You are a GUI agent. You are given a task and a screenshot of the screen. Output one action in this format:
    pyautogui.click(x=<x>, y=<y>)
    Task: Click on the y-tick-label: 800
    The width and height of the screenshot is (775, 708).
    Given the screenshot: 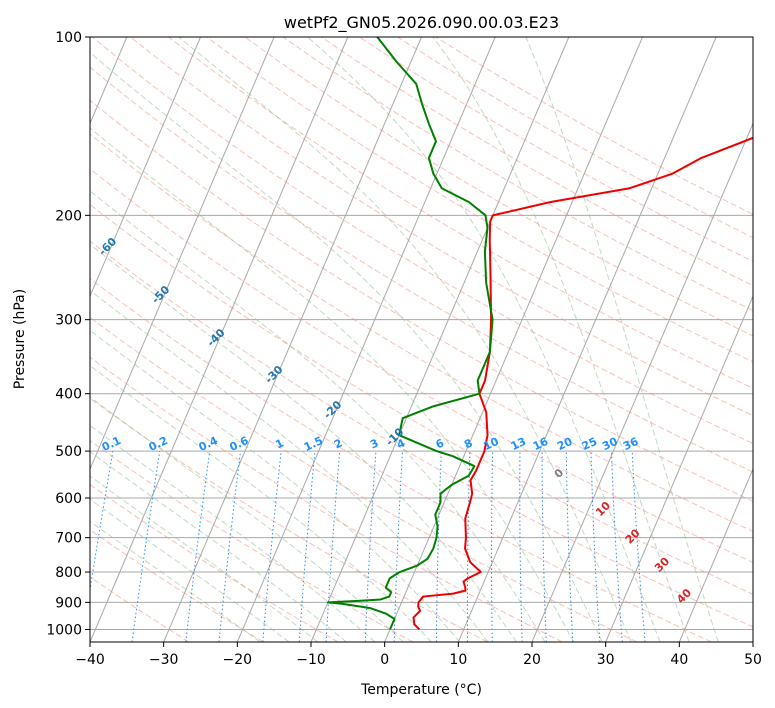 What is the action you would take?
    pyautogui.click(x=68, y=573)
    